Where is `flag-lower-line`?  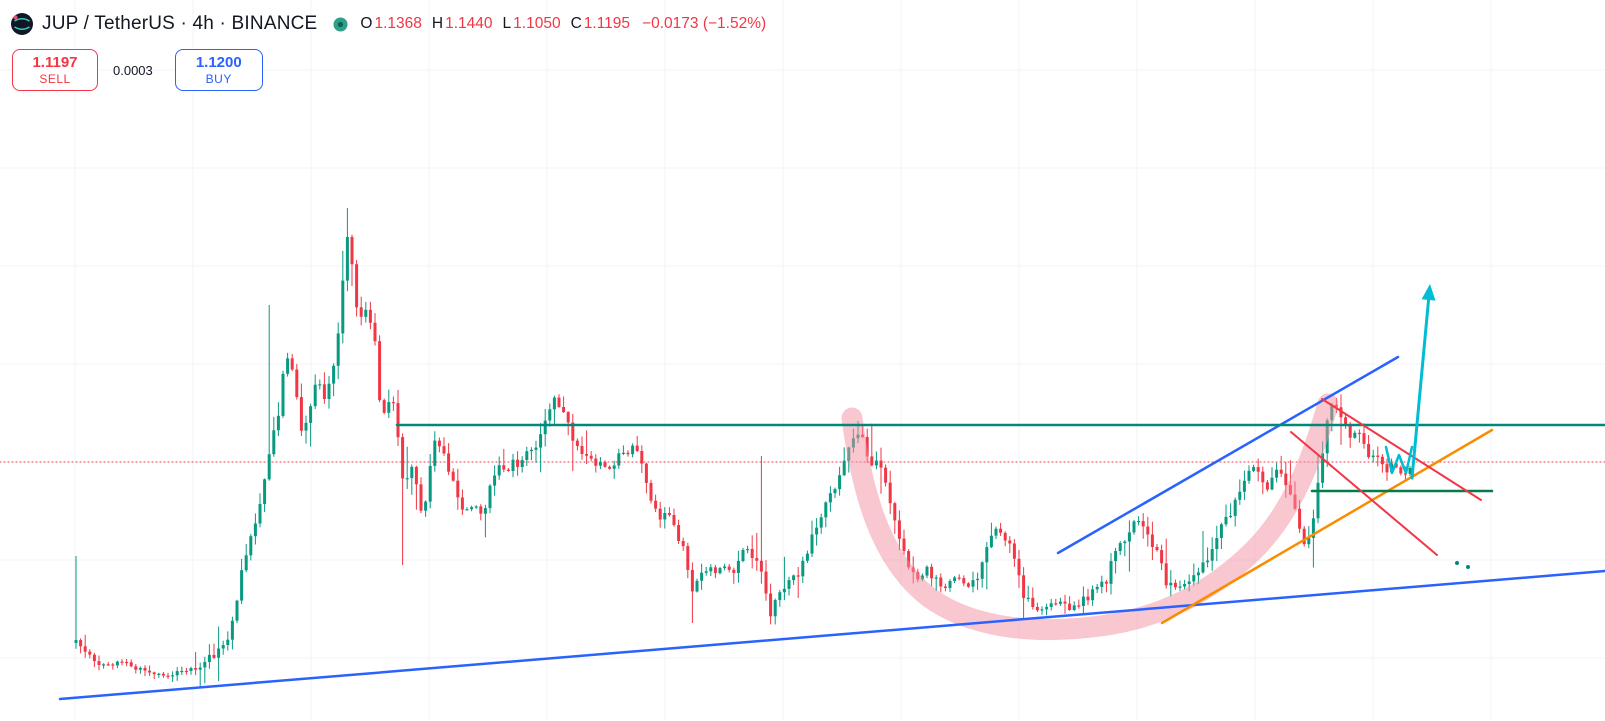
flag-lower-line is located at coordinates (1364, 493).